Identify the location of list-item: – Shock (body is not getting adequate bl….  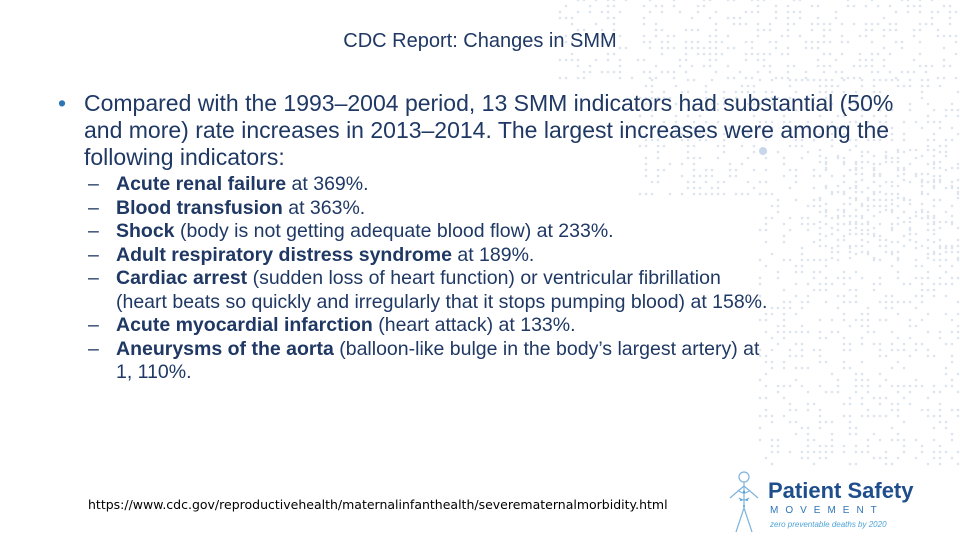
(508, 232).